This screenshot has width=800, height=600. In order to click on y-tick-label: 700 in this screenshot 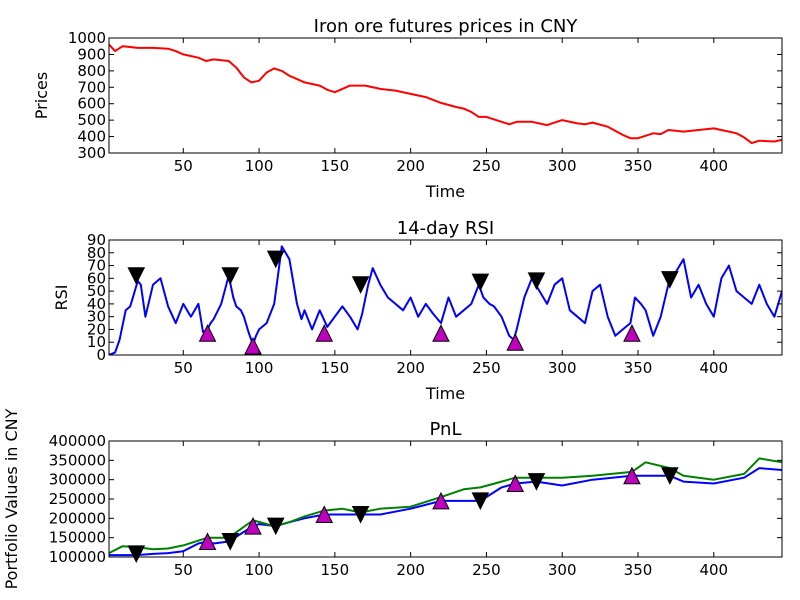, I will do `click(91, 87)`.